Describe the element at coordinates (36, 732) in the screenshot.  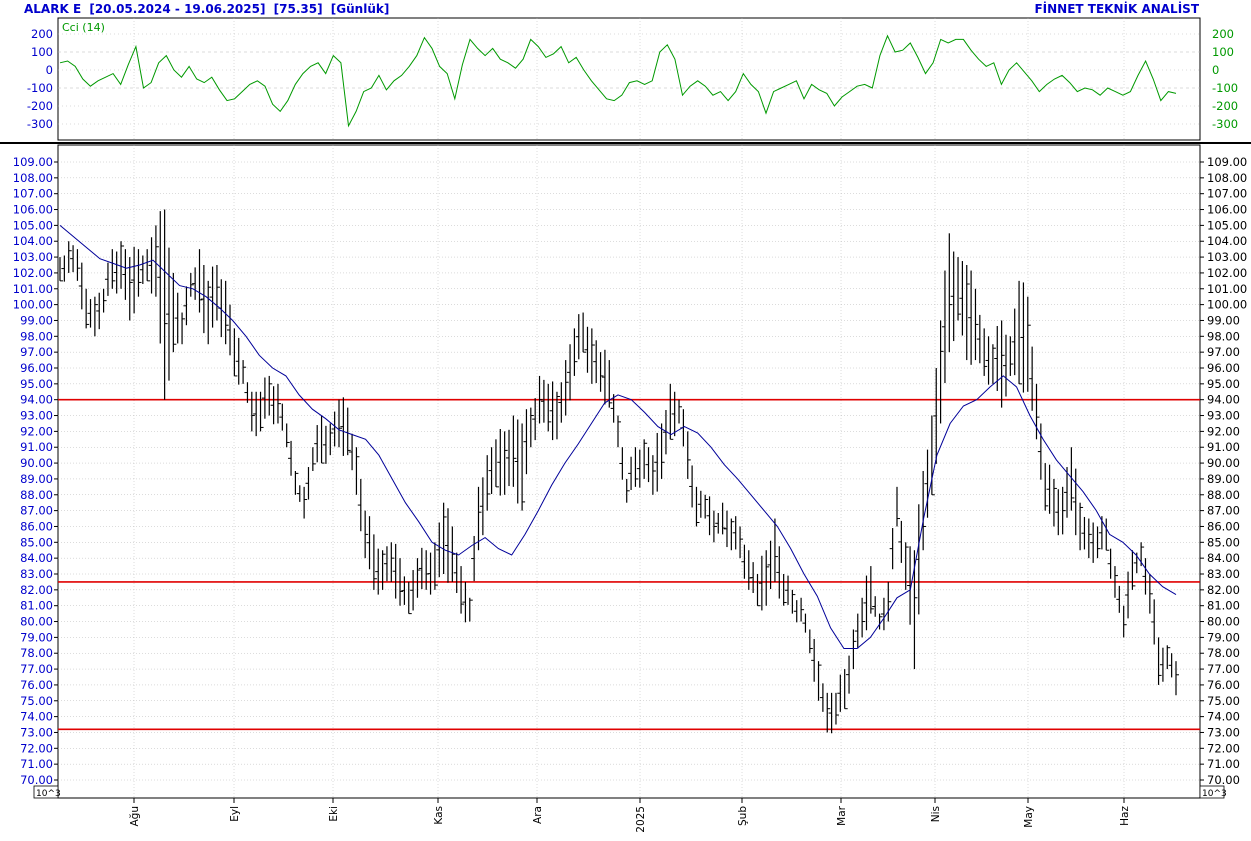
I see `price-tick-label-left: 73.00` at that location.